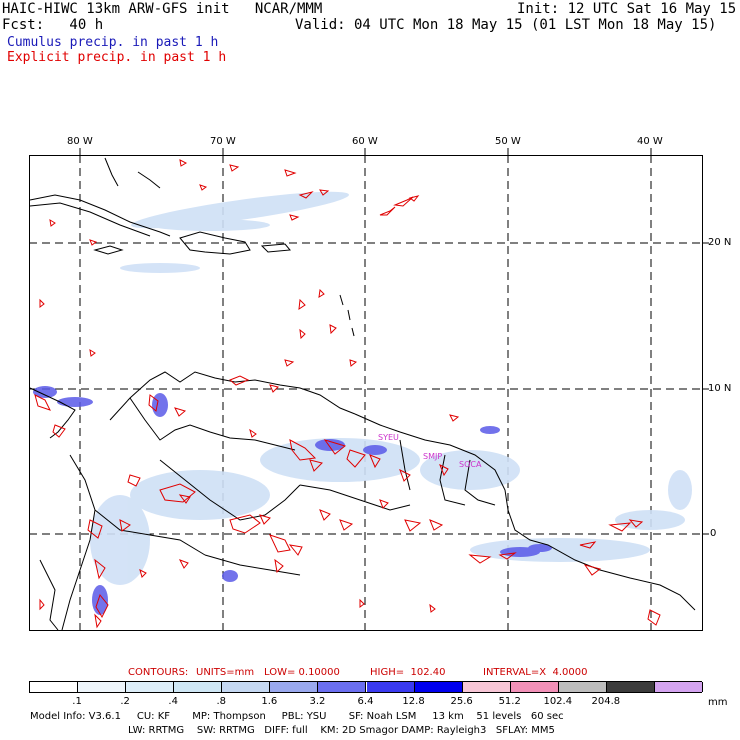 The image size is (740, 740). I want to click on colorbar-label: 6.4, so click(365, 701).